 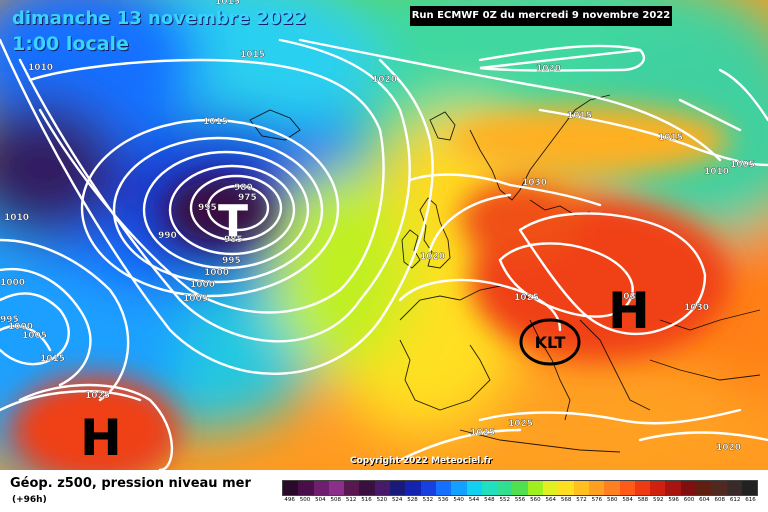 I want to click on color-scale, so click(x=520, y=488).